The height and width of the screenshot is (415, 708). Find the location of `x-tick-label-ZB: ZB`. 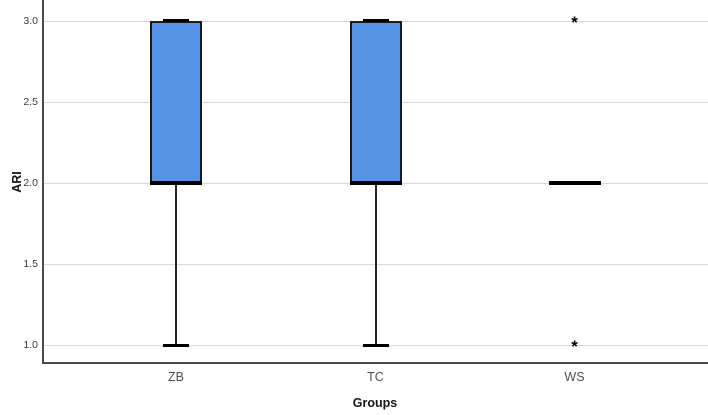

x-tick-label-ZB: ZB is located at coordinates (176, 377).